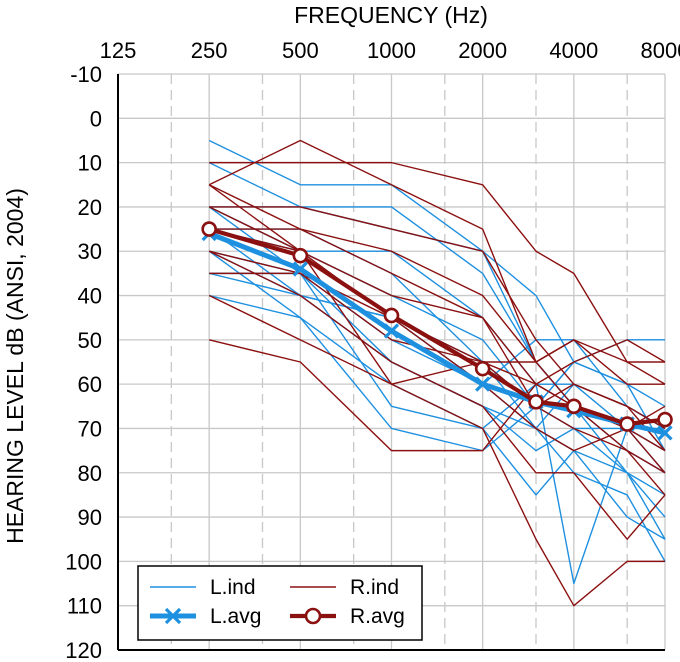  What do you see at coordinates (118, 50) in the screenshot?
I see `x-tick-label: 125` at bounding box center [118, 50].